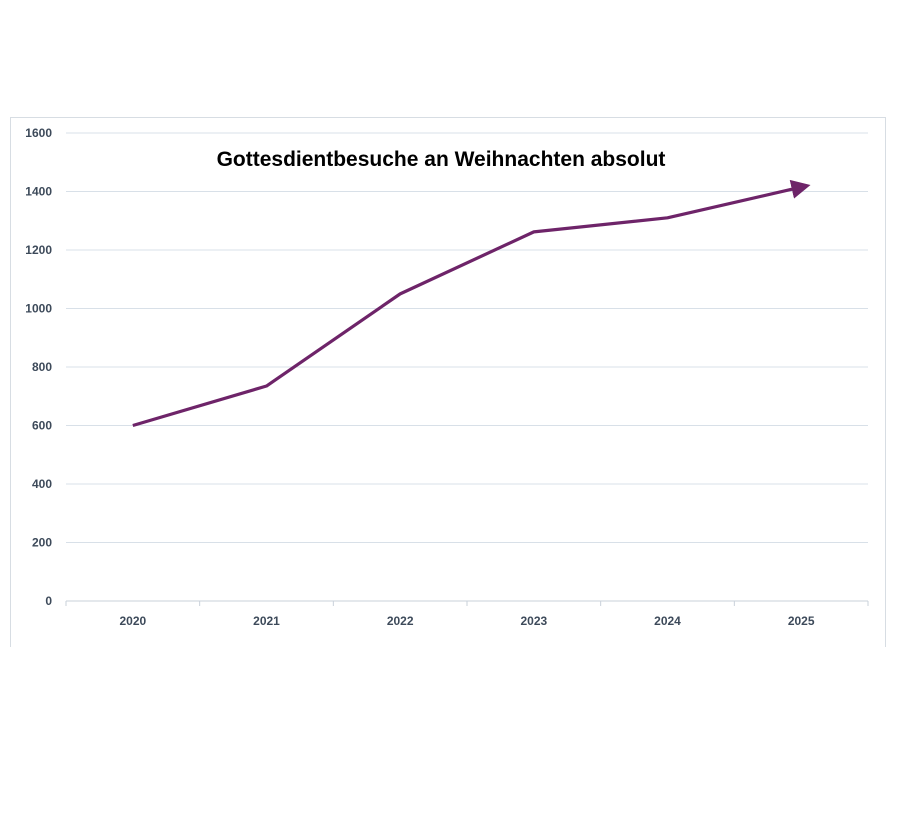 The image size is (900, 822). What do you see at coordinates (42, 426) in the screenshot?
I see `y-tick-label: 600` at bounding box center [42, 426].